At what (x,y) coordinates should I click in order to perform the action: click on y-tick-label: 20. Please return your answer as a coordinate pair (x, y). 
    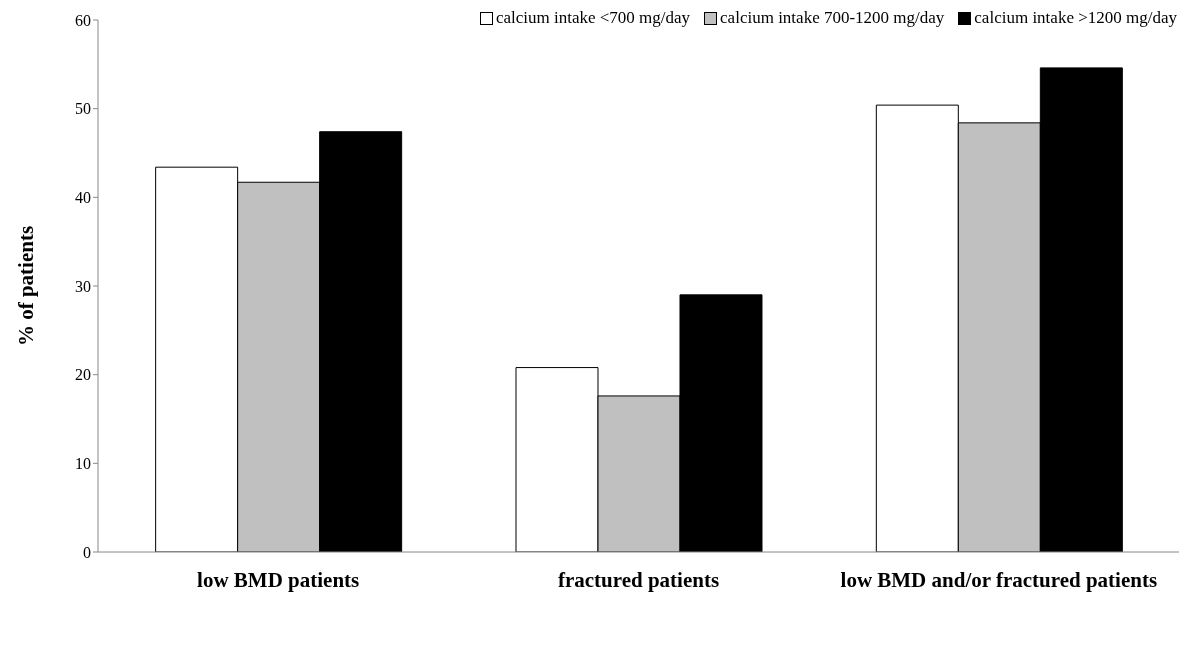
    Looking at the image, I should click on (83, 375).